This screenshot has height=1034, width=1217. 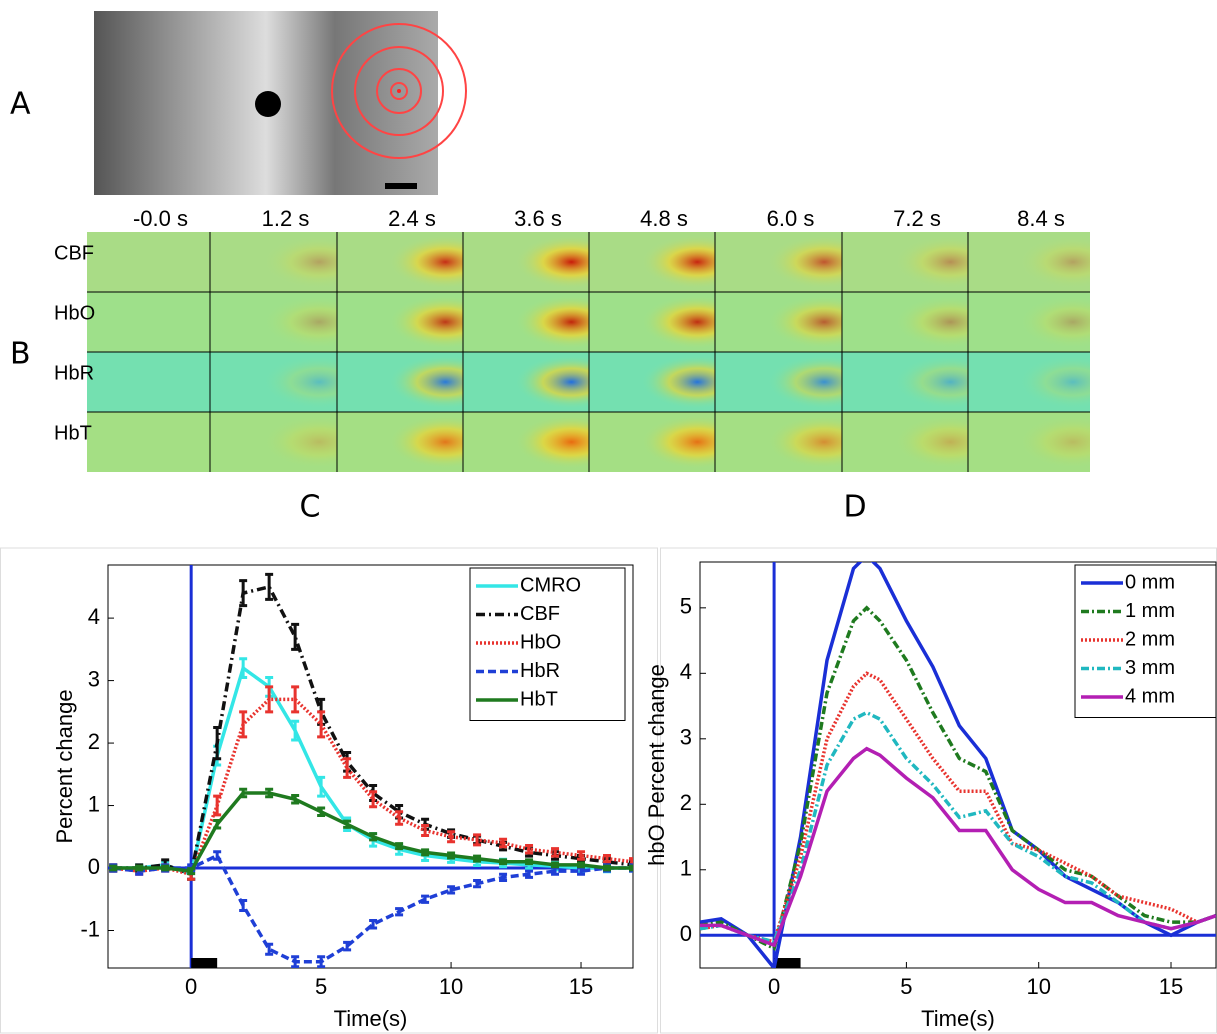 I want to click on y-tick-label: 4, so click(x=686, y=671).